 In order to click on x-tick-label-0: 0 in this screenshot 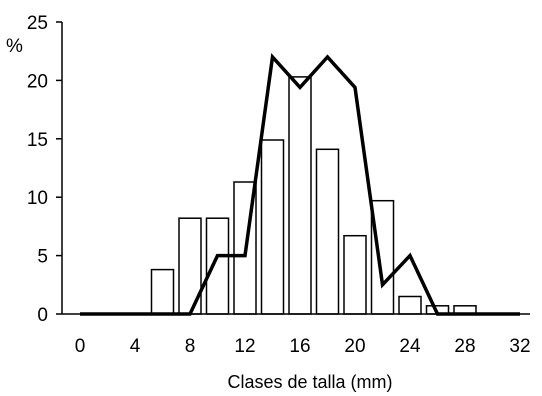, I will do `click(80, 346)`.